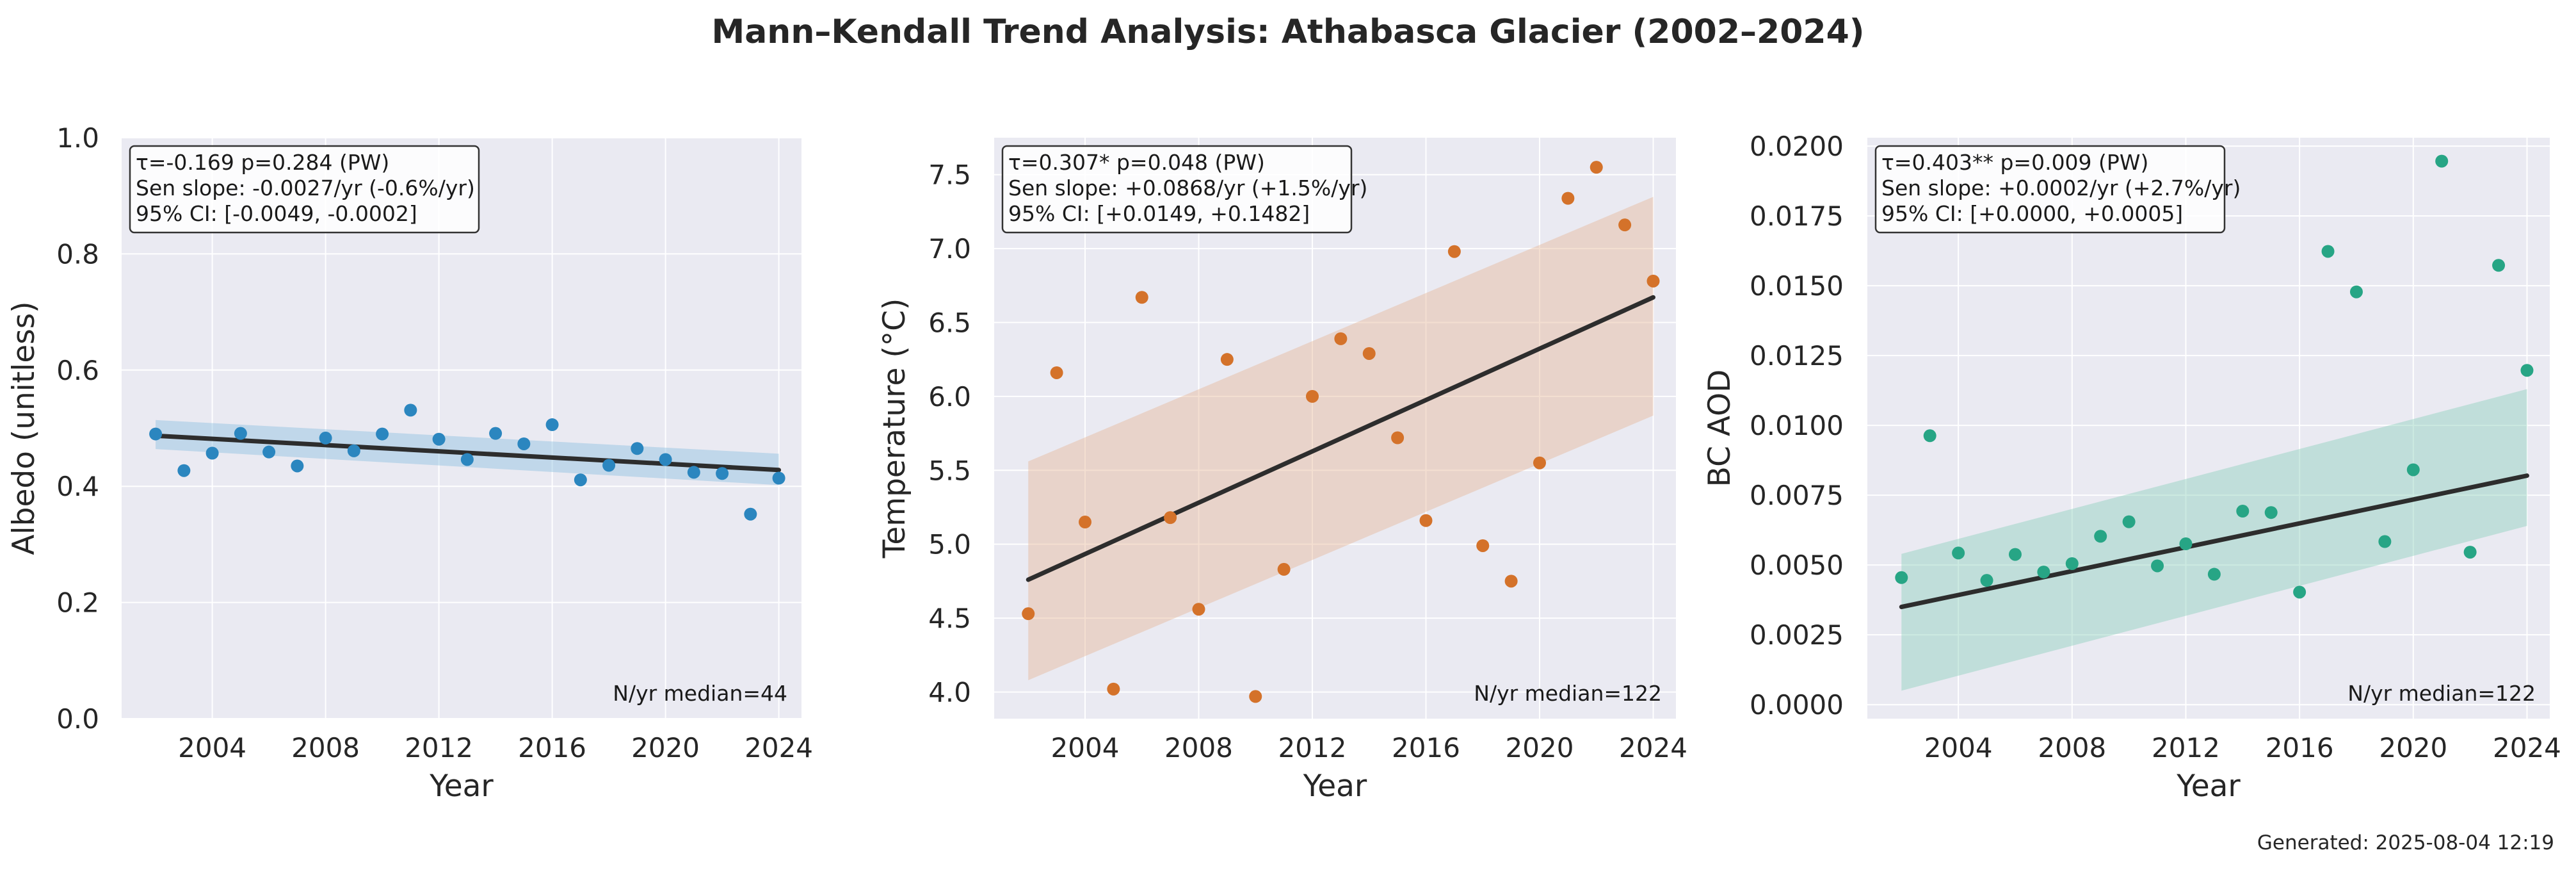 The height and width of the screenshot is (873, 2576). What do you see at coordinates (894, 428) in the screenshot?
I see `y-axis-label: Temperature (°C)` at bounding box center [894, 428].